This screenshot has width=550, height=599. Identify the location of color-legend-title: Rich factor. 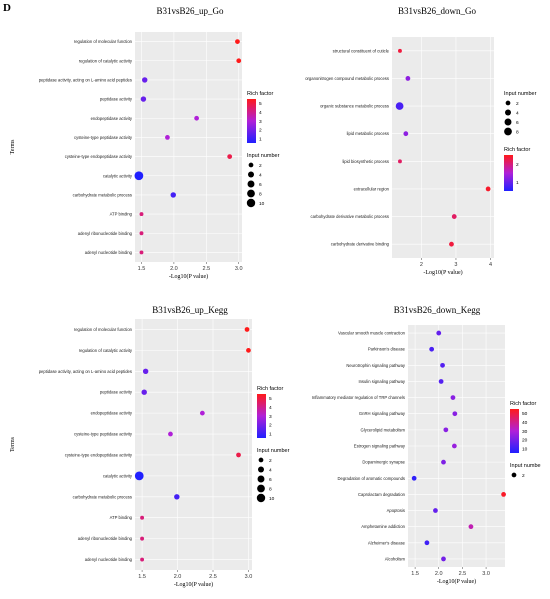
(260, 94).